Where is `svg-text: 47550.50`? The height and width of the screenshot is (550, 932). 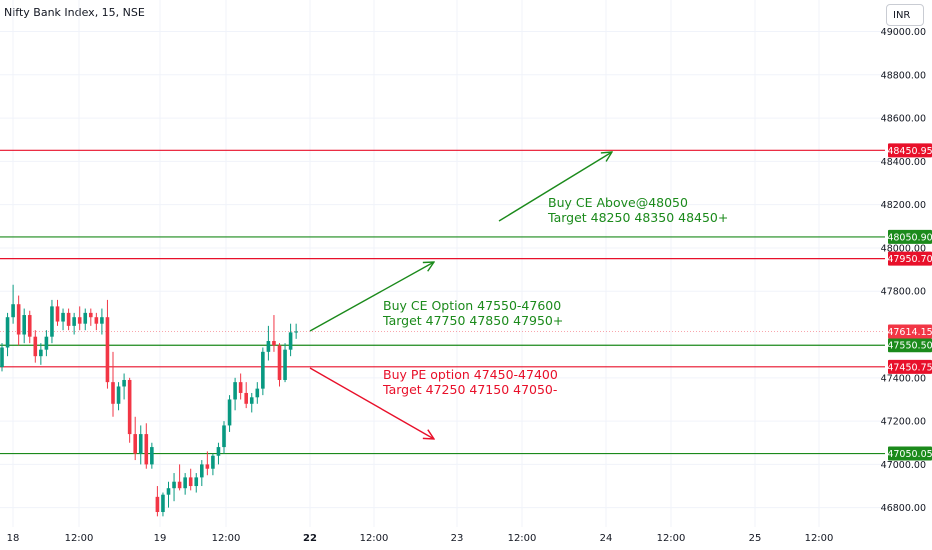 svg-text: 47550.50 is located at coordinates (909, 346).